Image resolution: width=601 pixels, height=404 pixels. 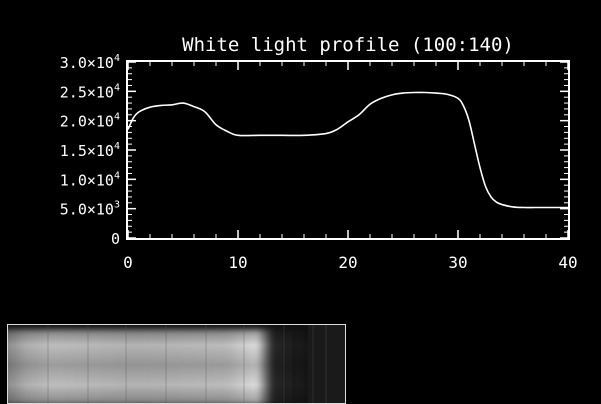 I want to click on white-light-image, so click(x=176, y=364).